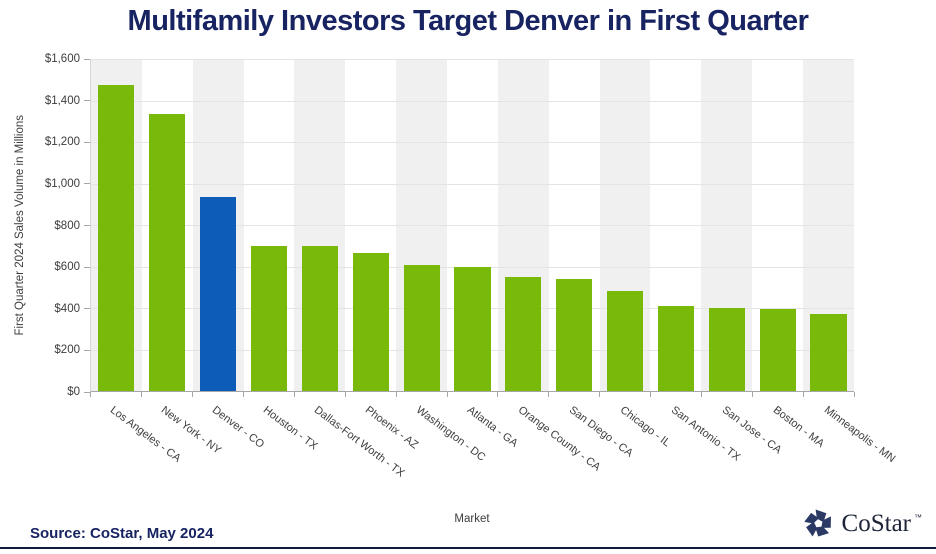  I want to click on costar-logo: CoStar ™, so click(862, 523).